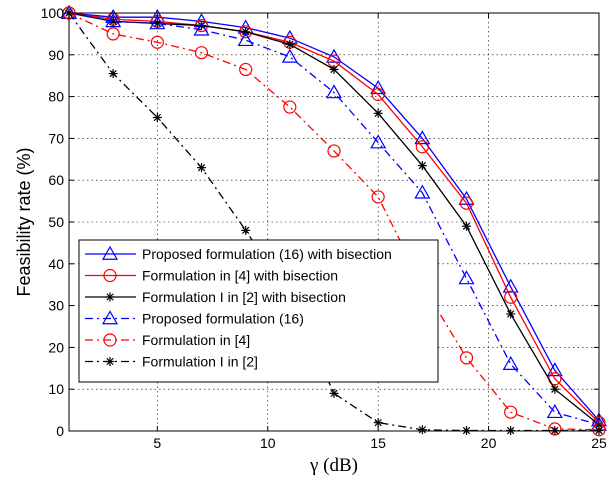 The height and width of the screenshot is (486, 607). I want to click on y-axis-title: Feasibility rate (%), so click(24, 221).